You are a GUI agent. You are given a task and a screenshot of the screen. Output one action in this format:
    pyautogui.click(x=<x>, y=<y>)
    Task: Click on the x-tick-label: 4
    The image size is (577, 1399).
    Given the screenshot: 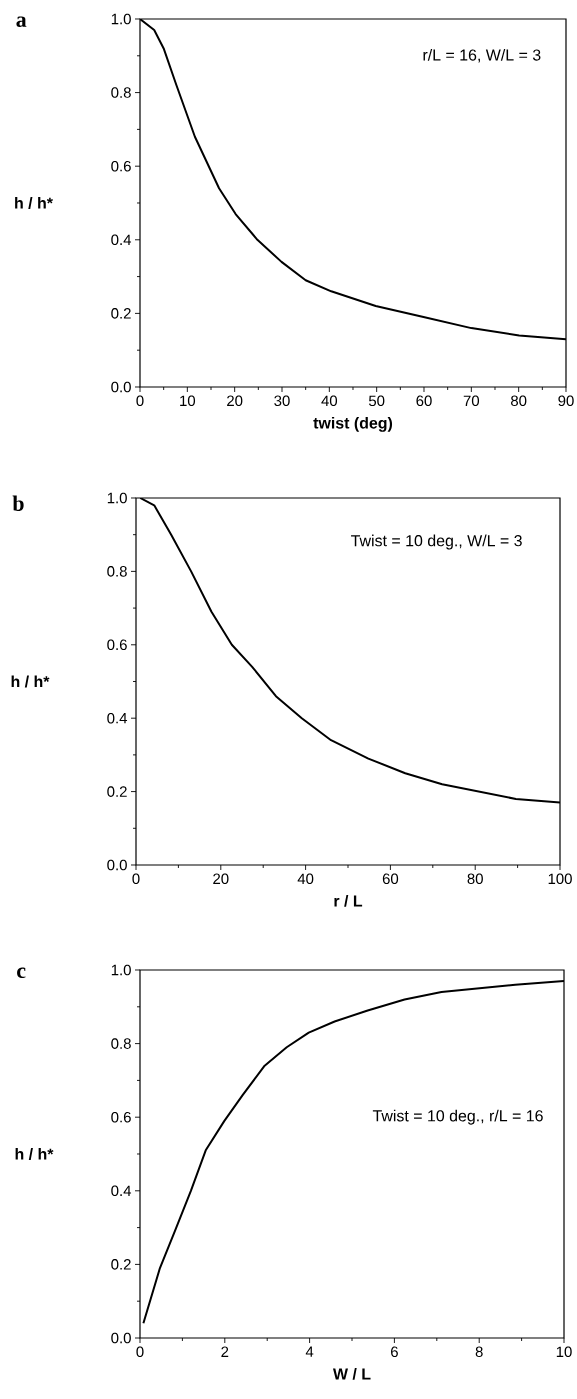 What is the action you would take?
    pyautogui.click(x=309, y=1351)
    